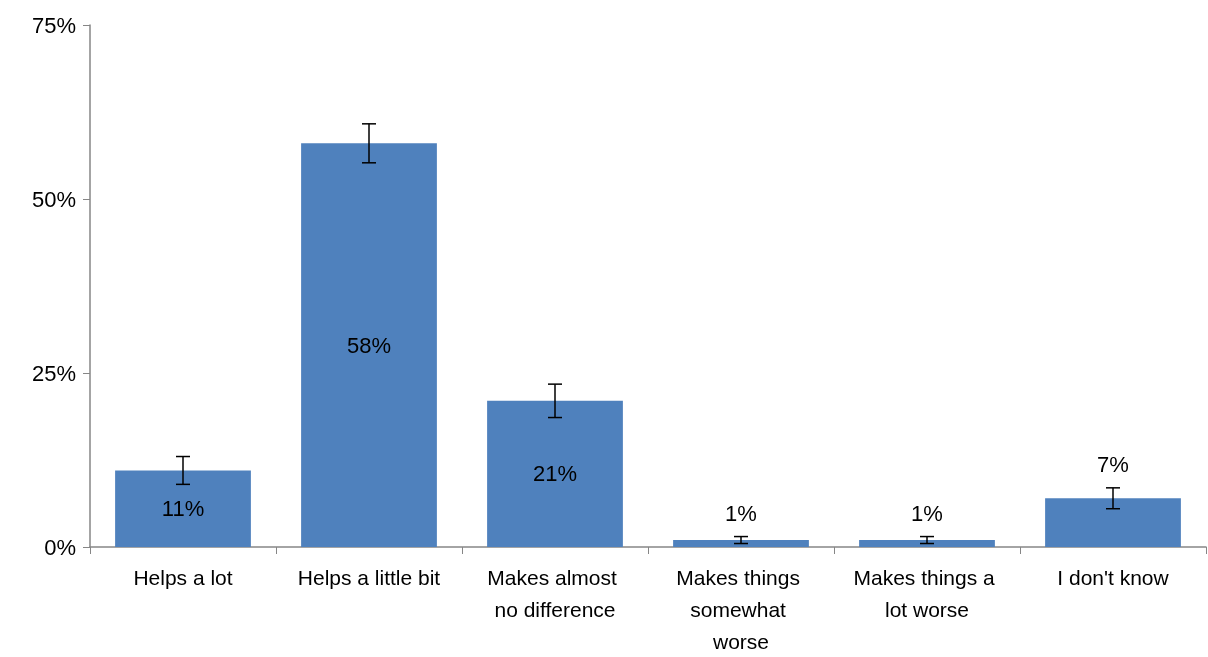  What do you see at coordinates (183, 577) in the screenshot?
I see `x-tick-label: Helps a lot` at bounding box center [183, 577].